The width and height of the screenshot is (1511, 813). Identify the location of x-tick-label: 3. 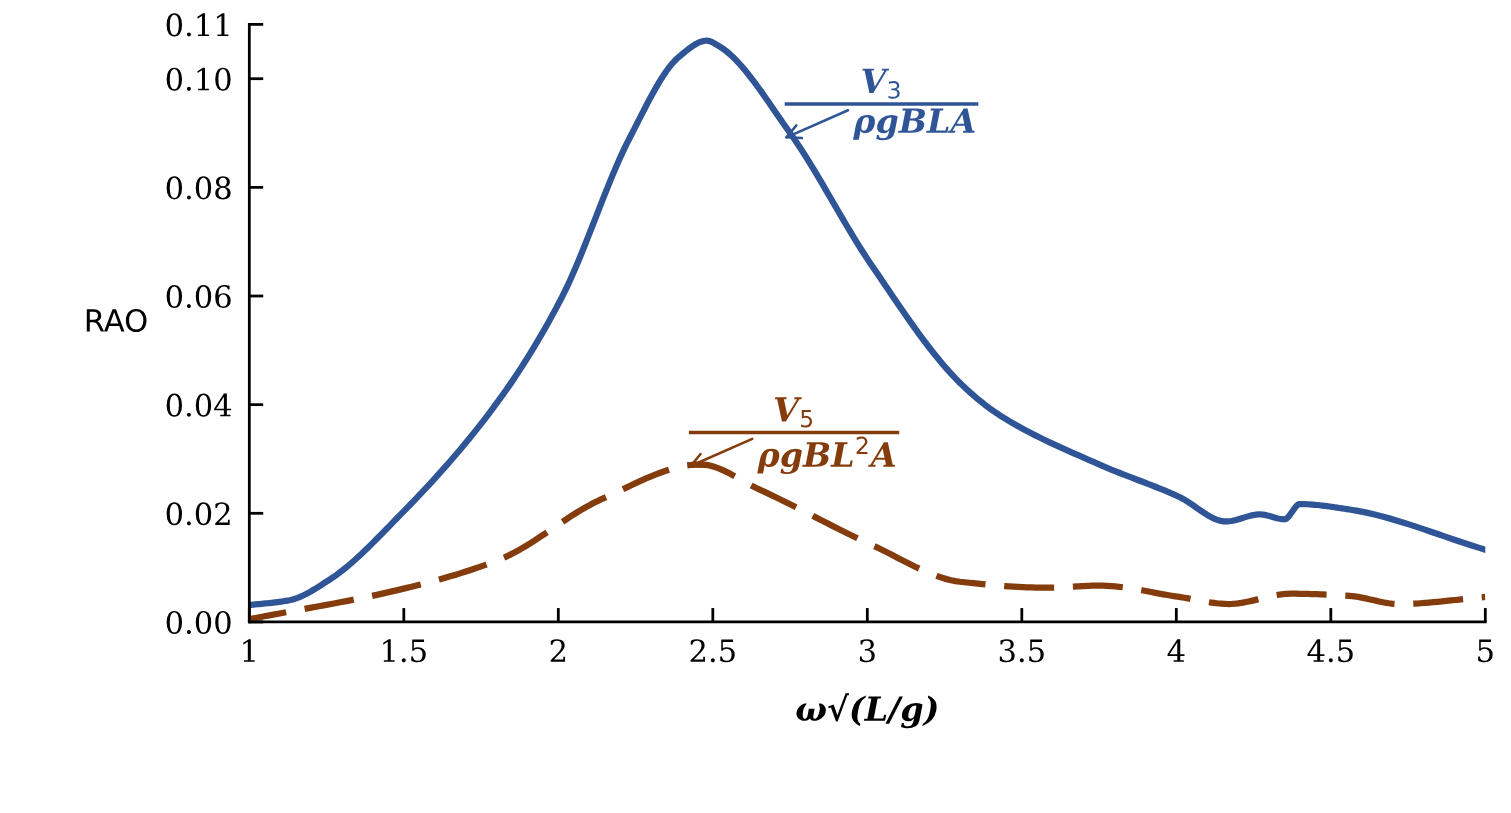
(867, 651).